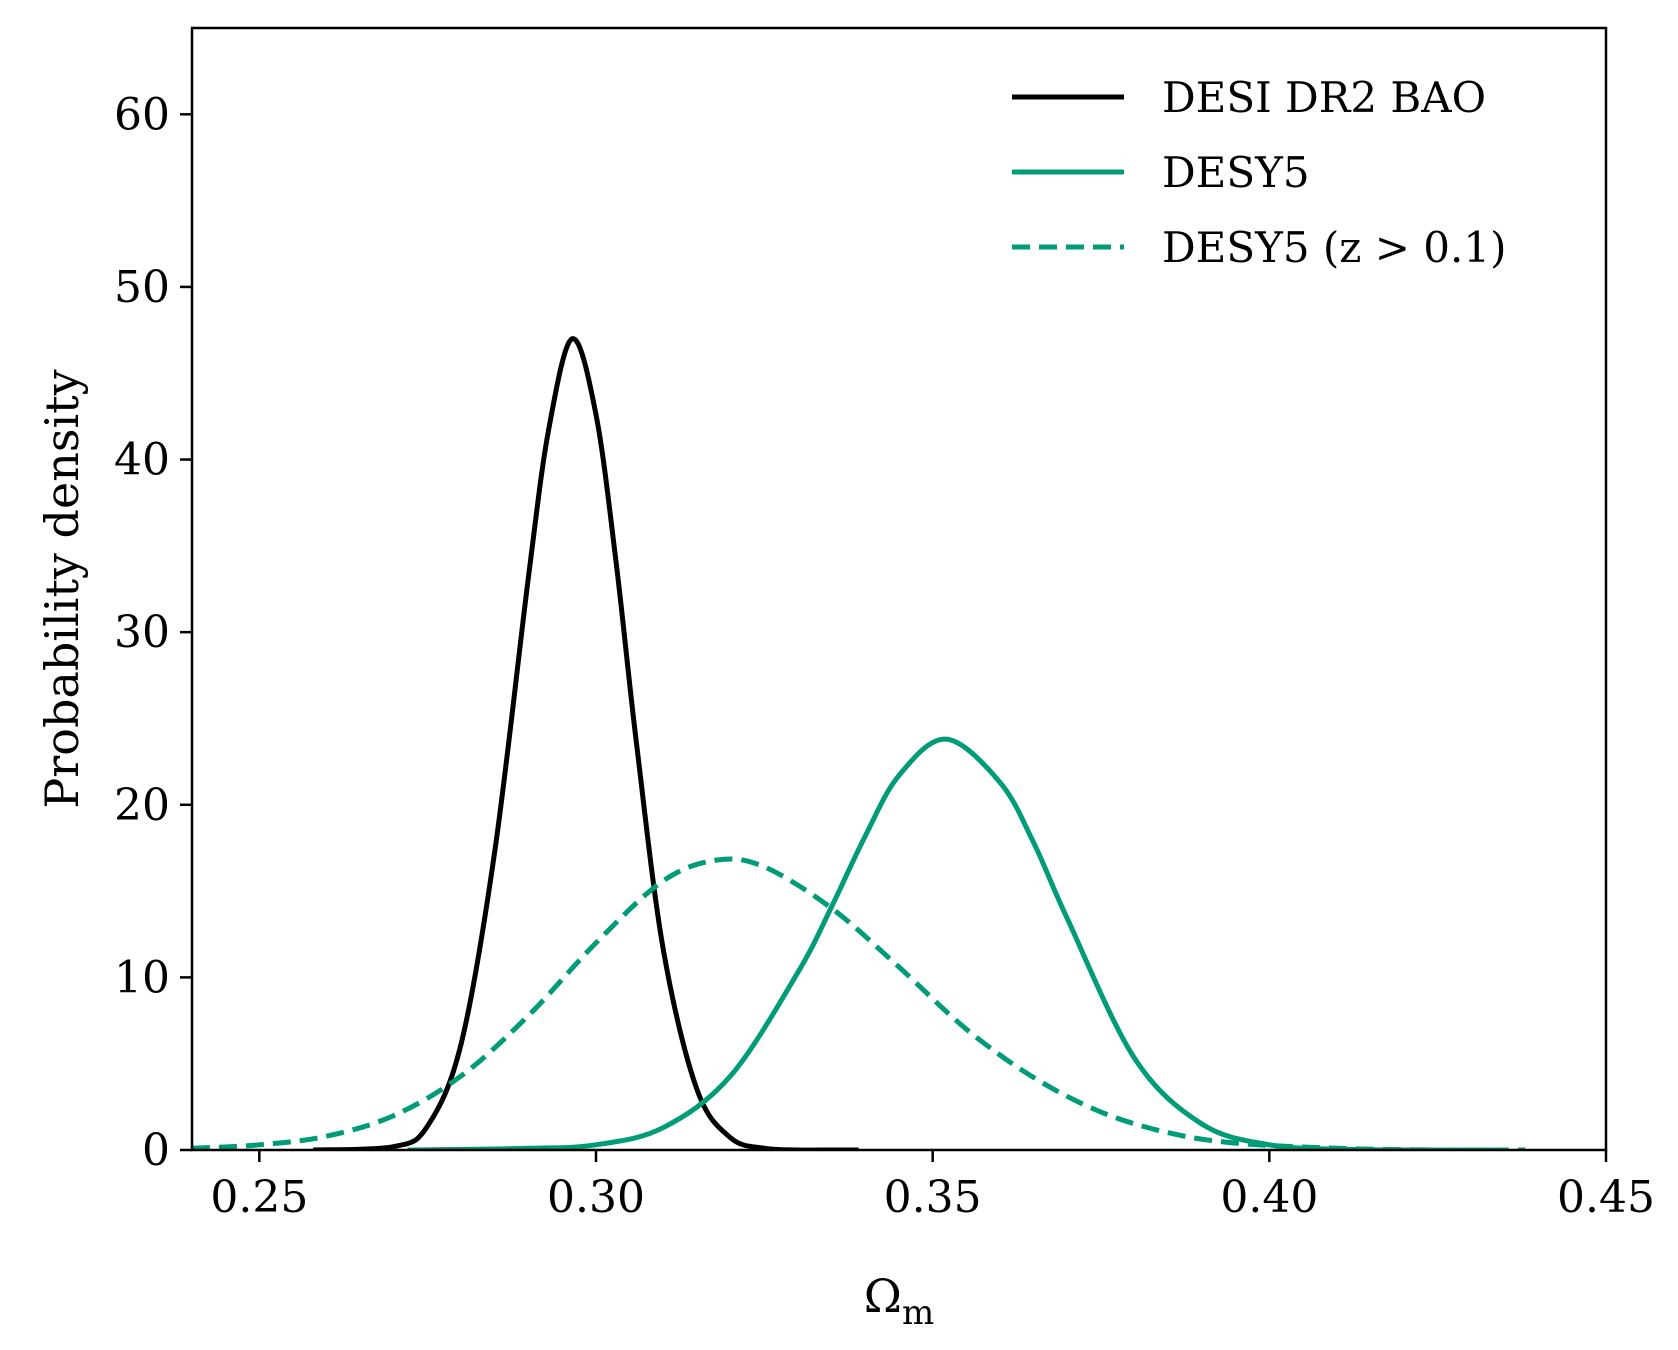 The width and height of the screenshot is (1678, 1350). What do you see at coordinates (142, 287) in the screenshot?
I see `y-tick-label: 50` at bounding box center [142, 287].